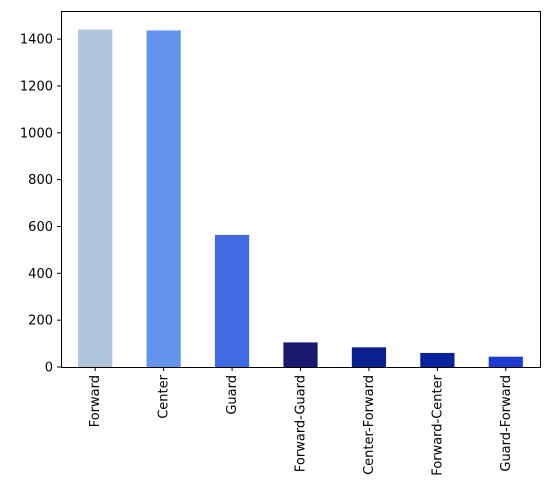  Describe the element at coordinates (95, 198) in the screenshot. I see `bar-forward` at that location.